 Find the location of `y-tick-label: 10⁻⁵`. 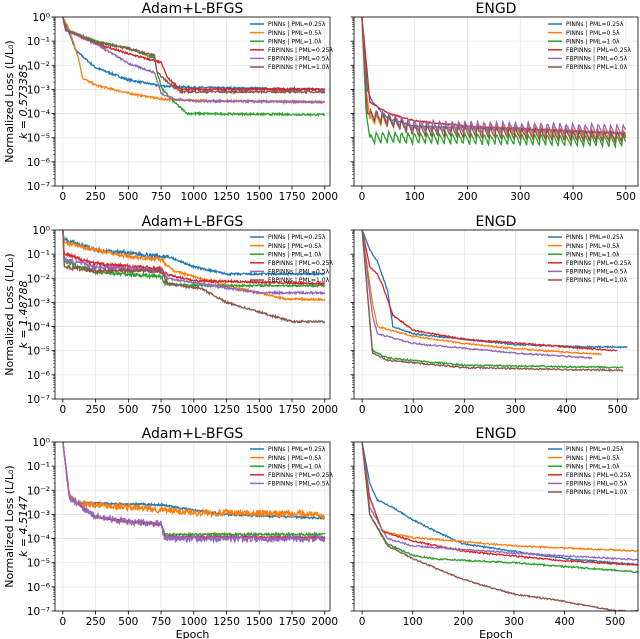

y-tick-label: 10⁻⁵ is located at coordinates (38, 564).